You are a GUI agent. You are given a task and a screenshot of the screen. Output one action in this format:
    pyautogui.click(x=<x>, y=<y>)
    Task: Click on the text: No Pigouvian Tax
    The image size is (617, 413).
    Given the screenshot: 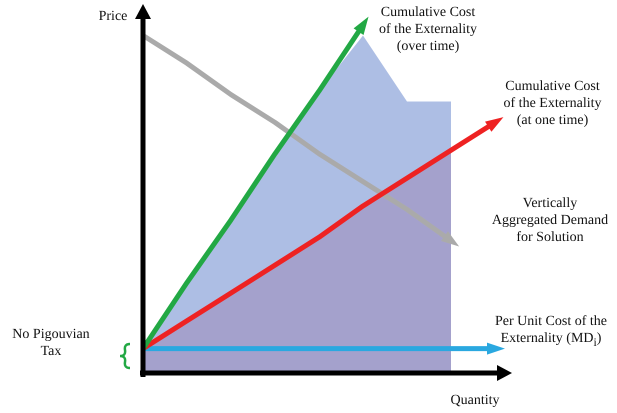 What is the action you would take?
    pyautogui.click(x=51, y=343)
    